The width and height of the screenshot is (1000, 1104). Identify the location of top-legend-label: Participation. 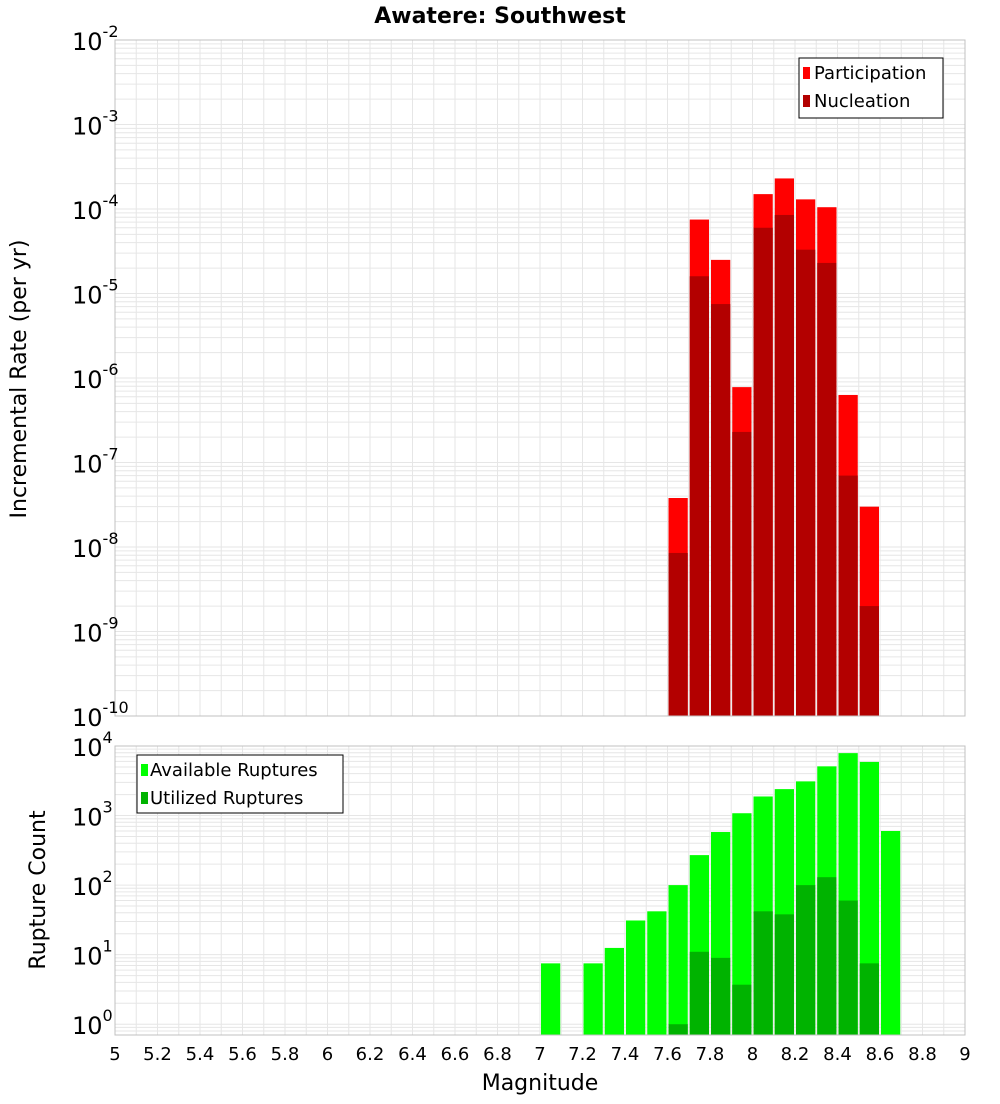
(870, 73).